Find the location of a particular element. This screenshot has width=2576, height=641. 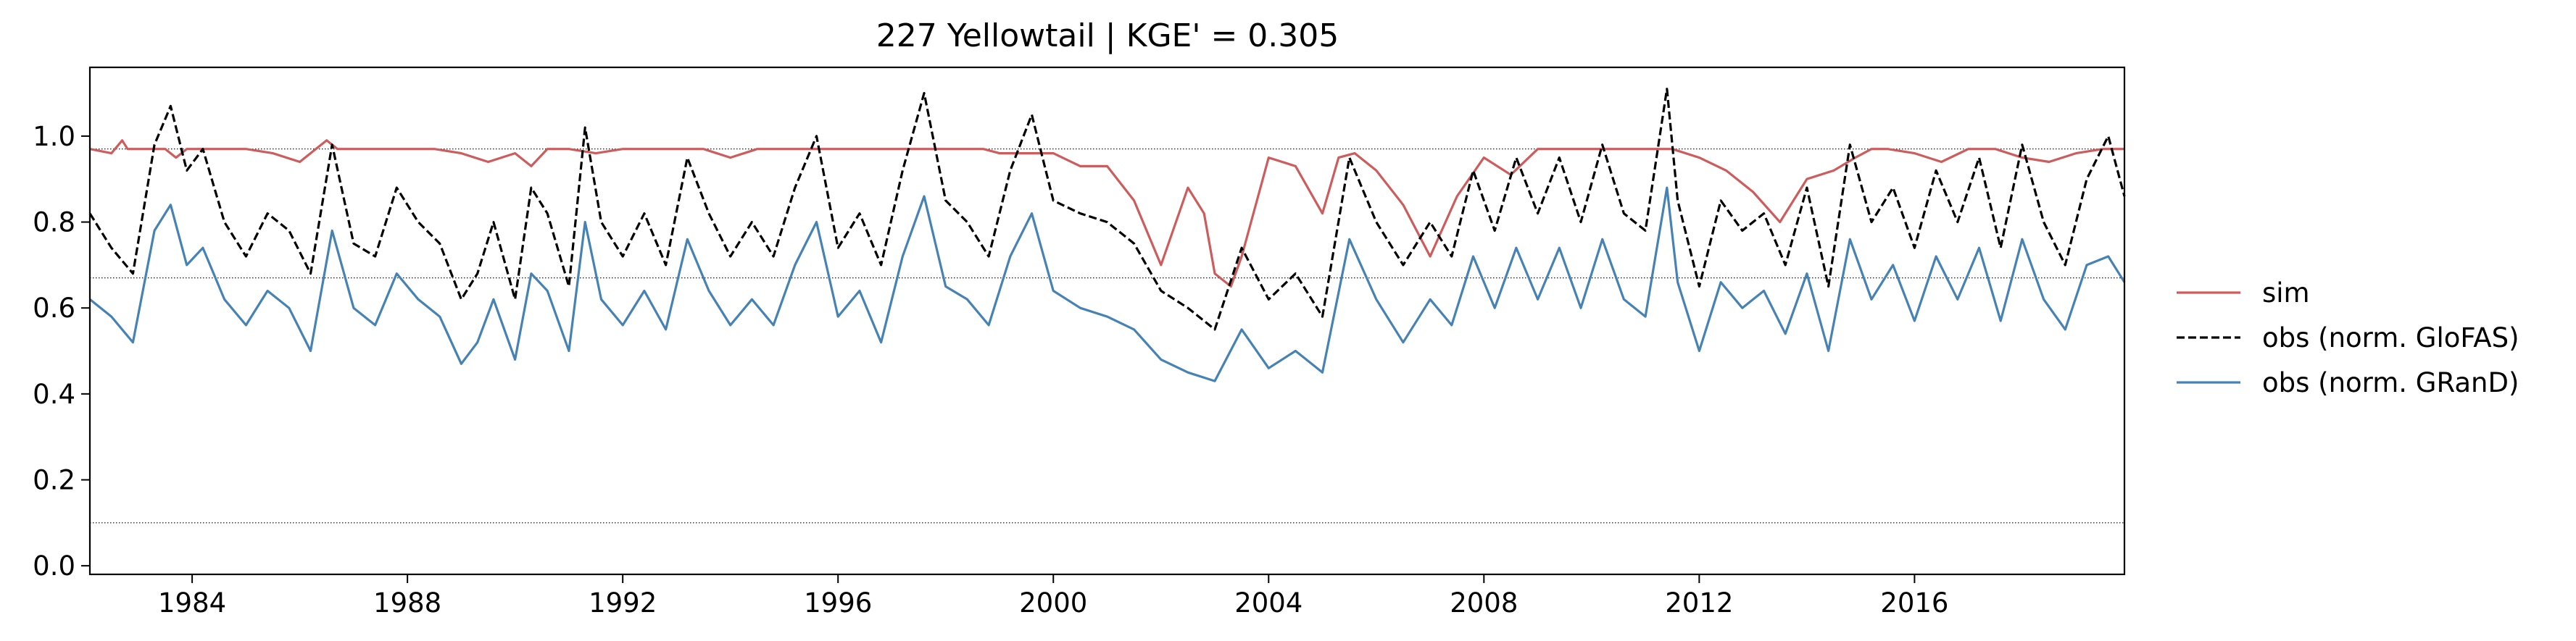

y-tick-label: 0.8 is located at coordinates (54, 223).